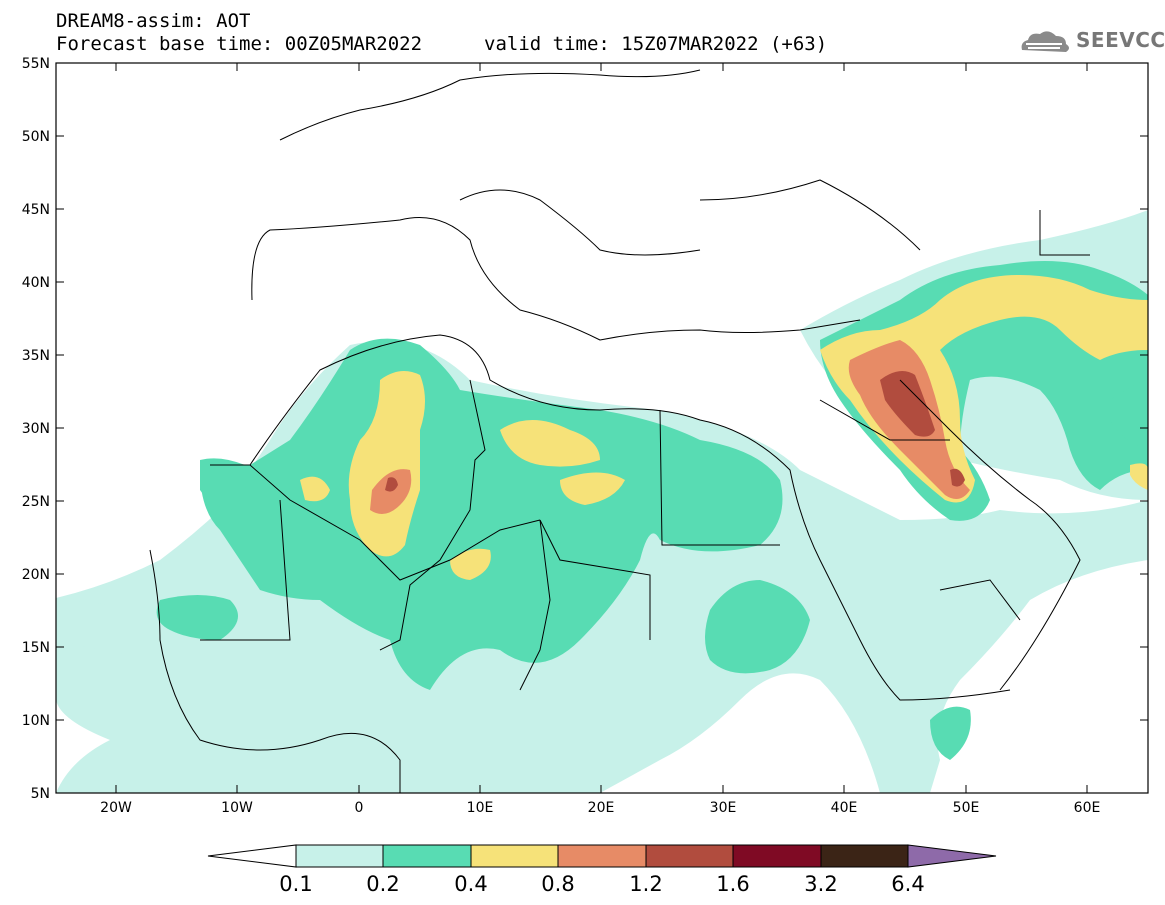 The height and width of the screenshot is (905, 1165). Describe the element at coordinates (820, 884) in the screenshot. I see `colorbar-label-3.2: 3.2` at that location.